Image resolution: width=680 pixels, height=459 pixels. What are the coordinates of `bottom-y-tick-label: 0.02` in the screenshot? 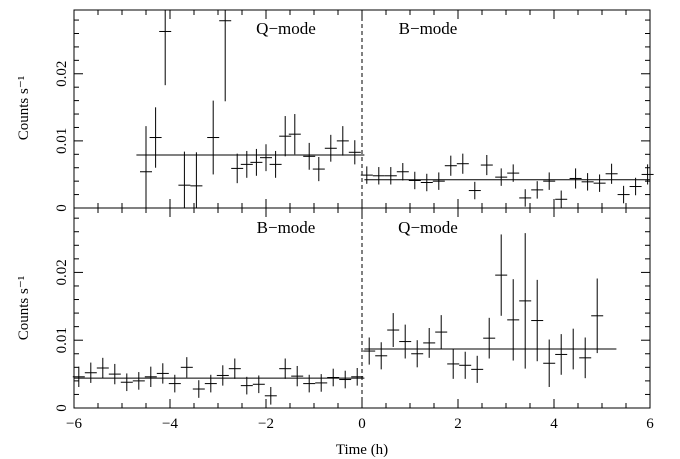 It's located at (62, 272).